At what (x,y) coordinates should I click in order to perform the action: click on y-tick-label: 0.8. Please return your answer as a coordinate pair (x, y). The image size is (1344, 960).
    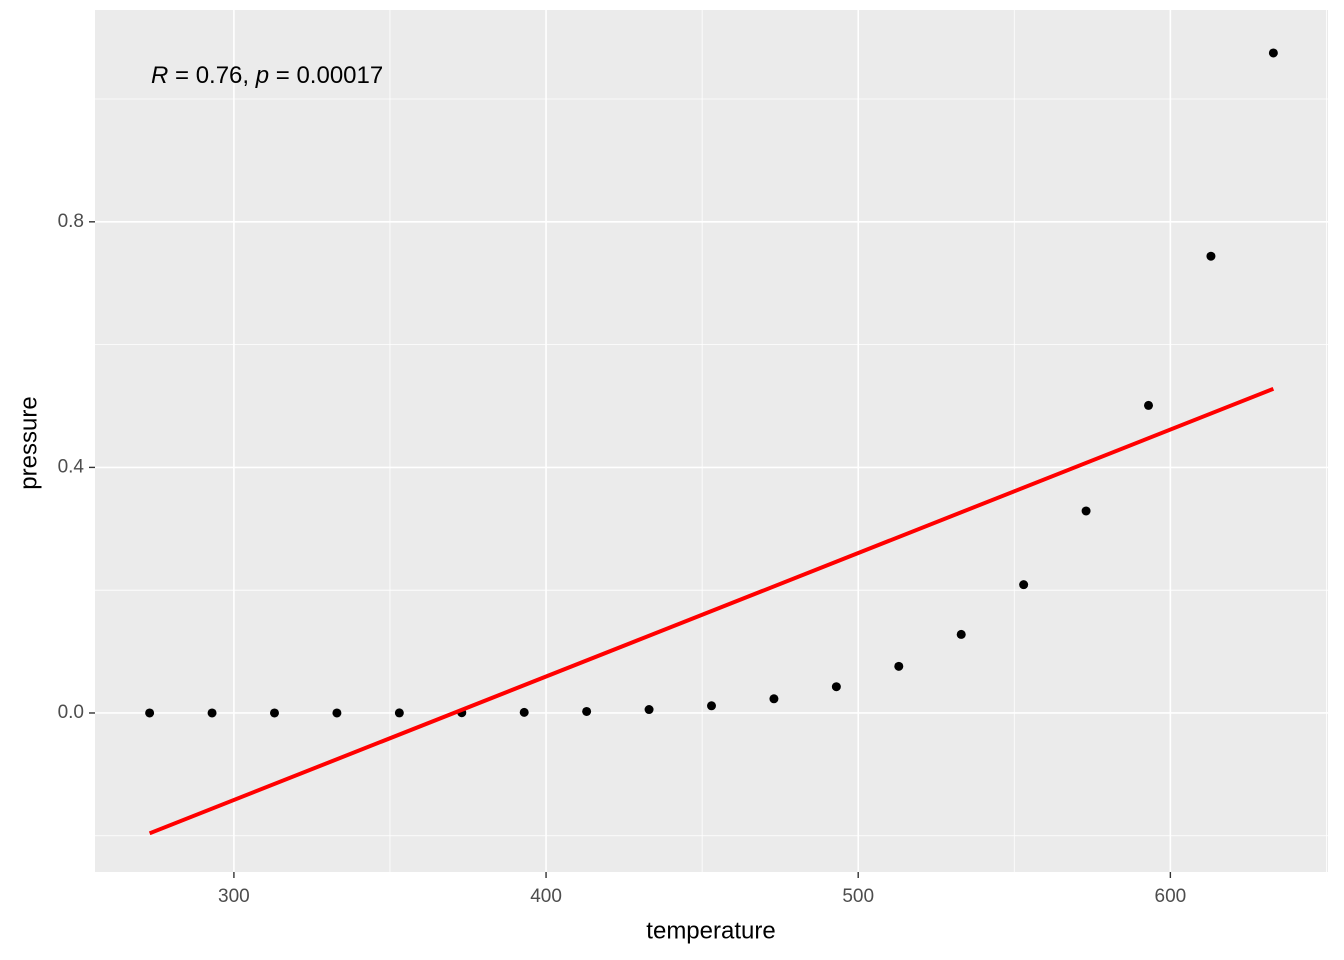
    Looking at the image, I should click on (71, 221).